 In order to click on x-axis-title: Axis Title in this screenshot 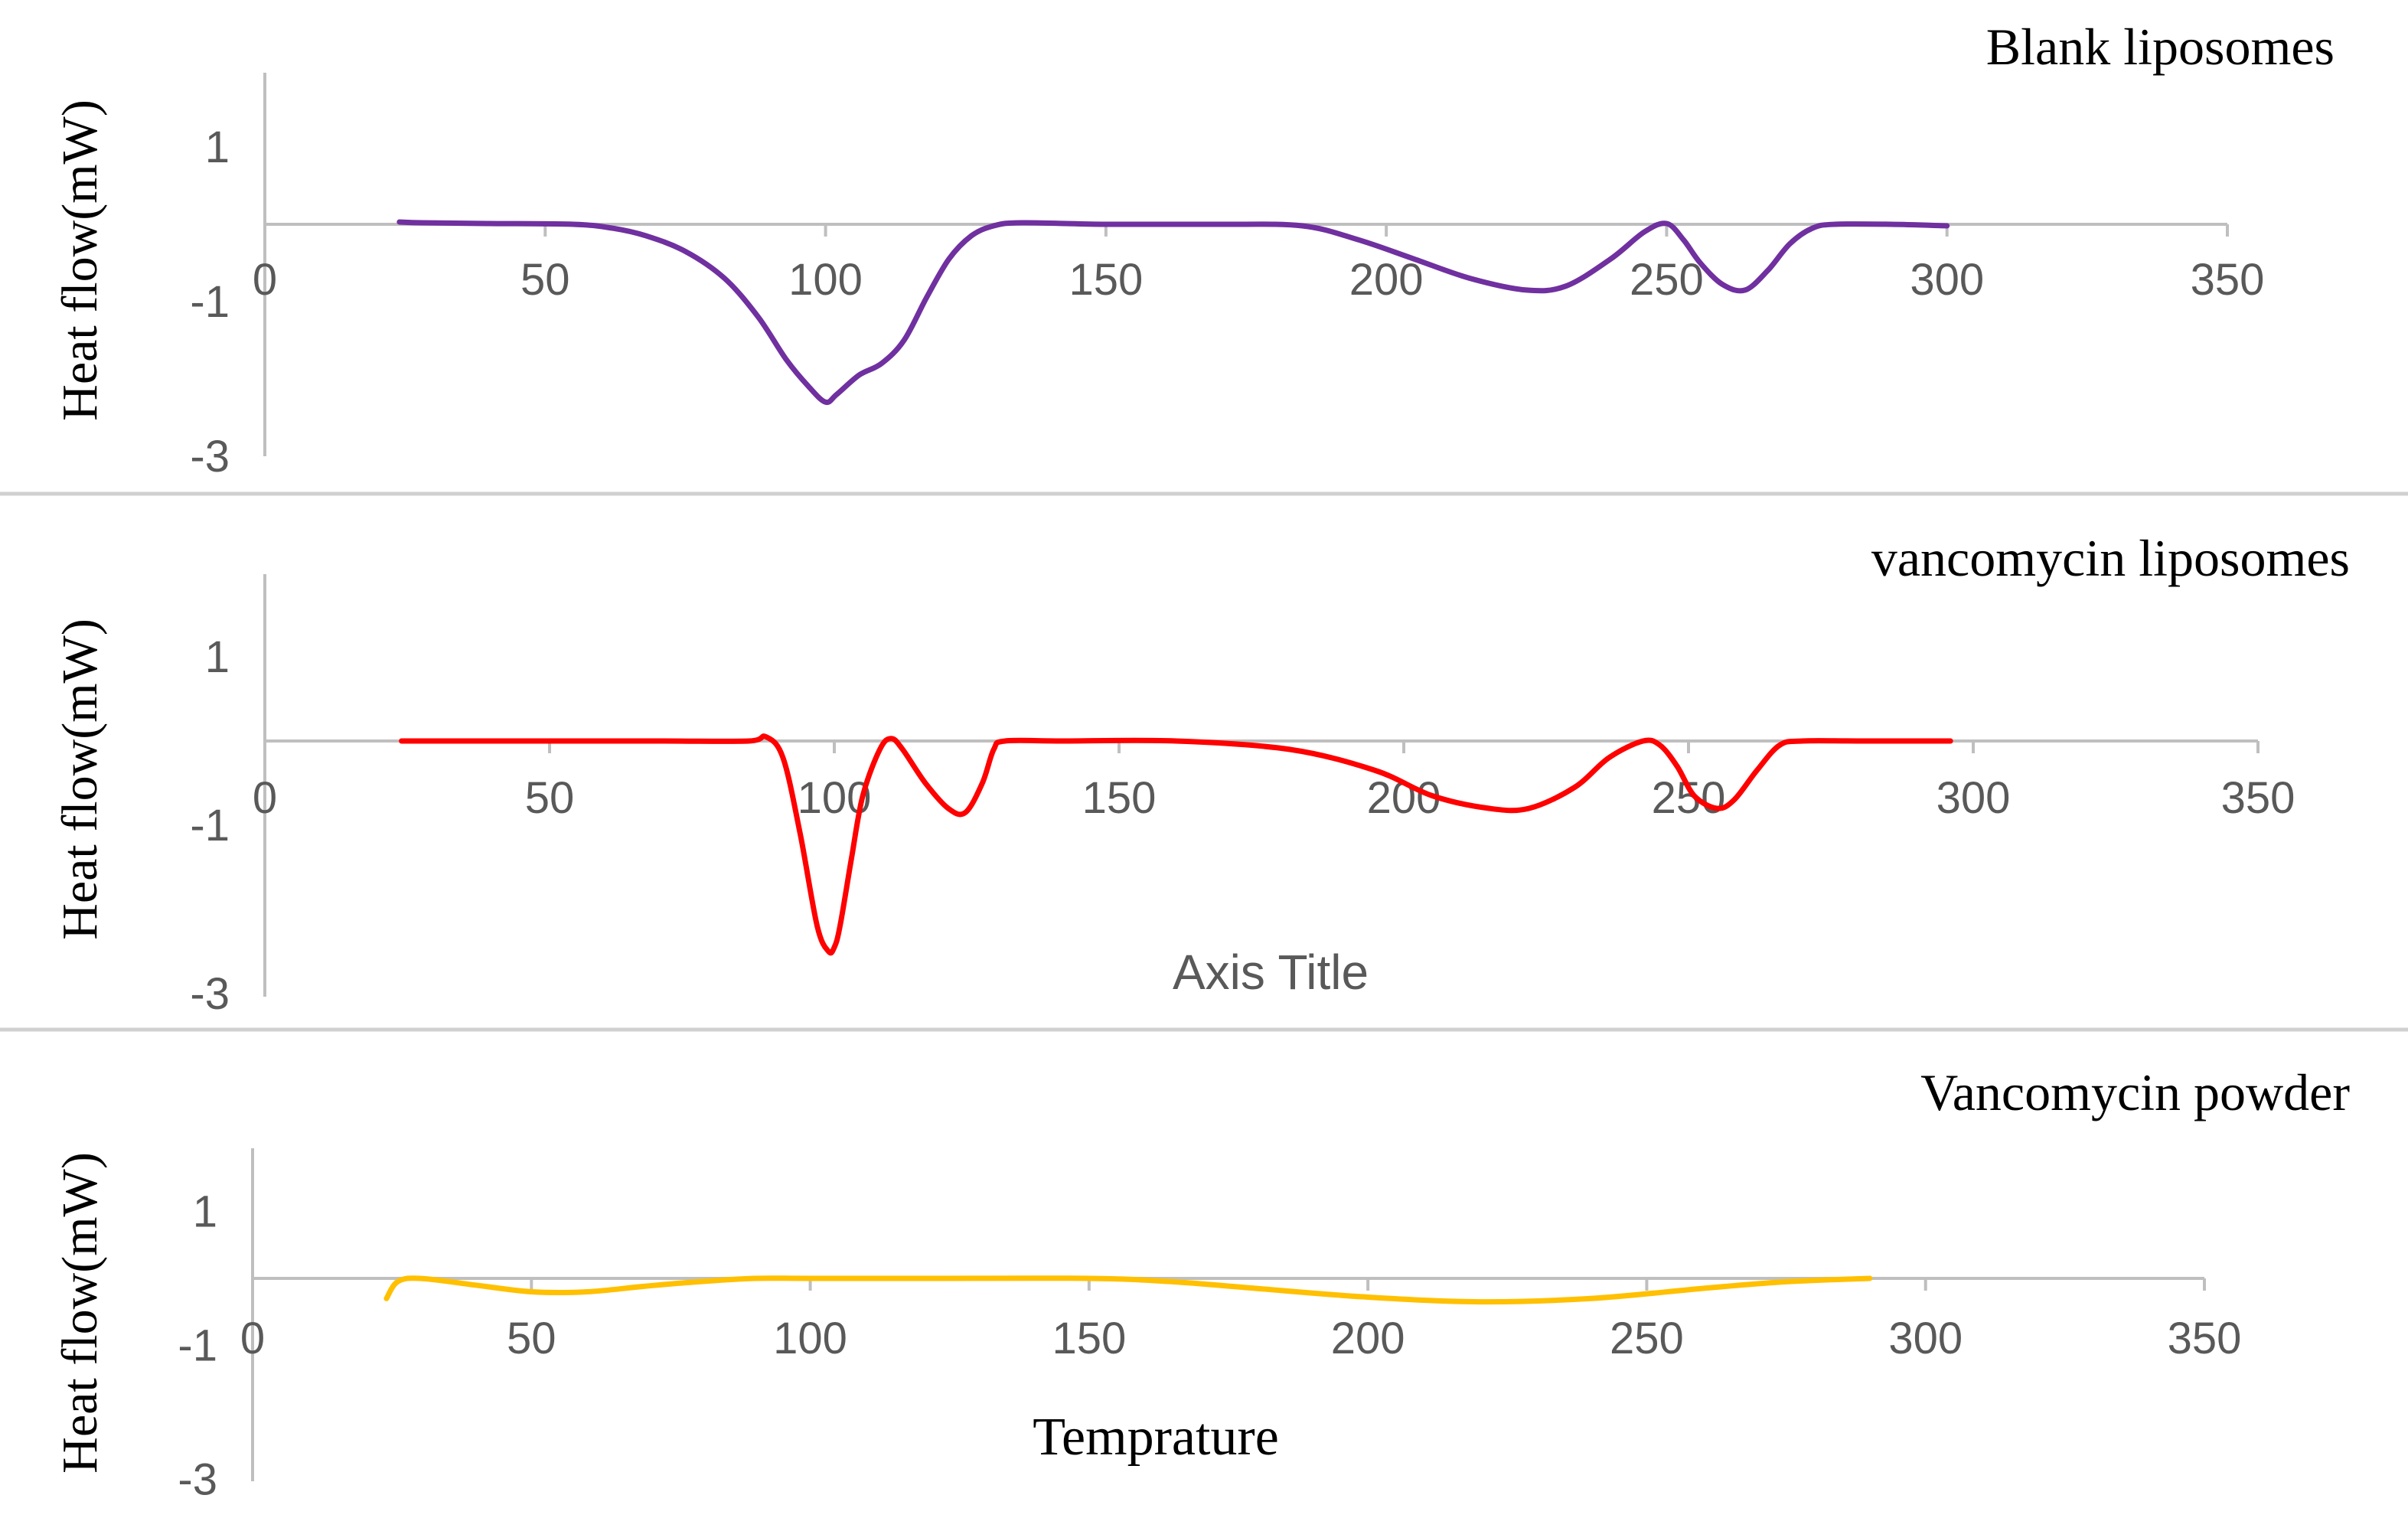, I will do `click(1271, 972)`.